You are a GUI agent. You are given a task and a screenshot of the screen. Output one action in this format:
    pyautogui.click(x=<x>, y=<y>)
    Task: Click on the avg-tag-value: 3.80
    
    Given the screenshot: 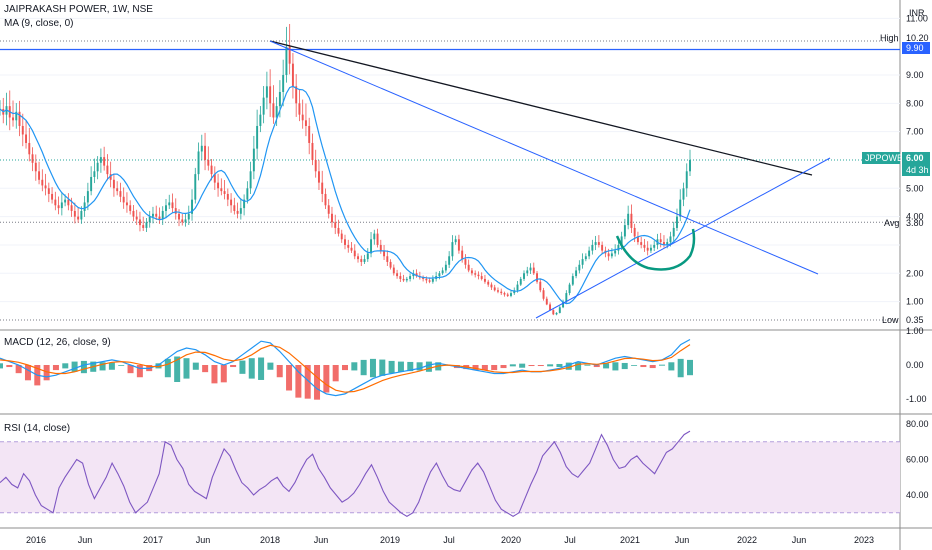 What is the action you would take?
    pyautogui.click(x=915, y=223)
    